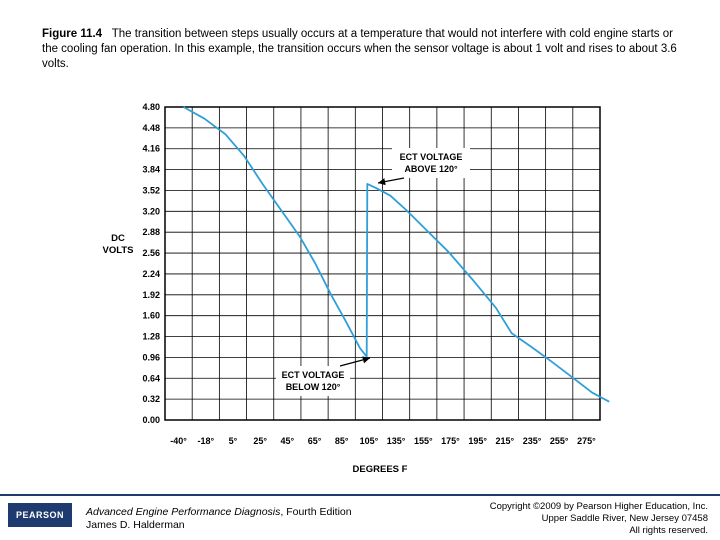 The image size is (720, 540). I want to click on y-axis-label-line2: VOLTS, so click(118, 250).